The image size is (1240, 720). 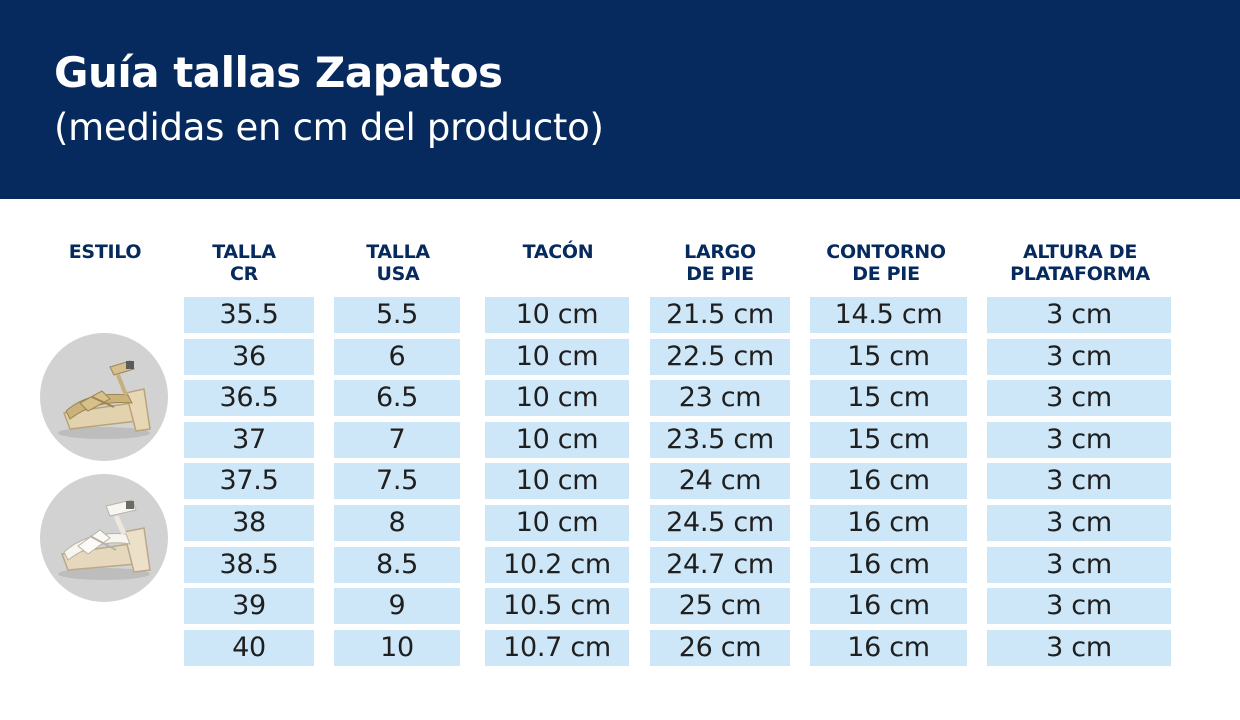 What do you see at coordinates (278, 72) in the screenshot?
I see `page-title: Guía tallas Zapatos` at bounding box center [278, 72].